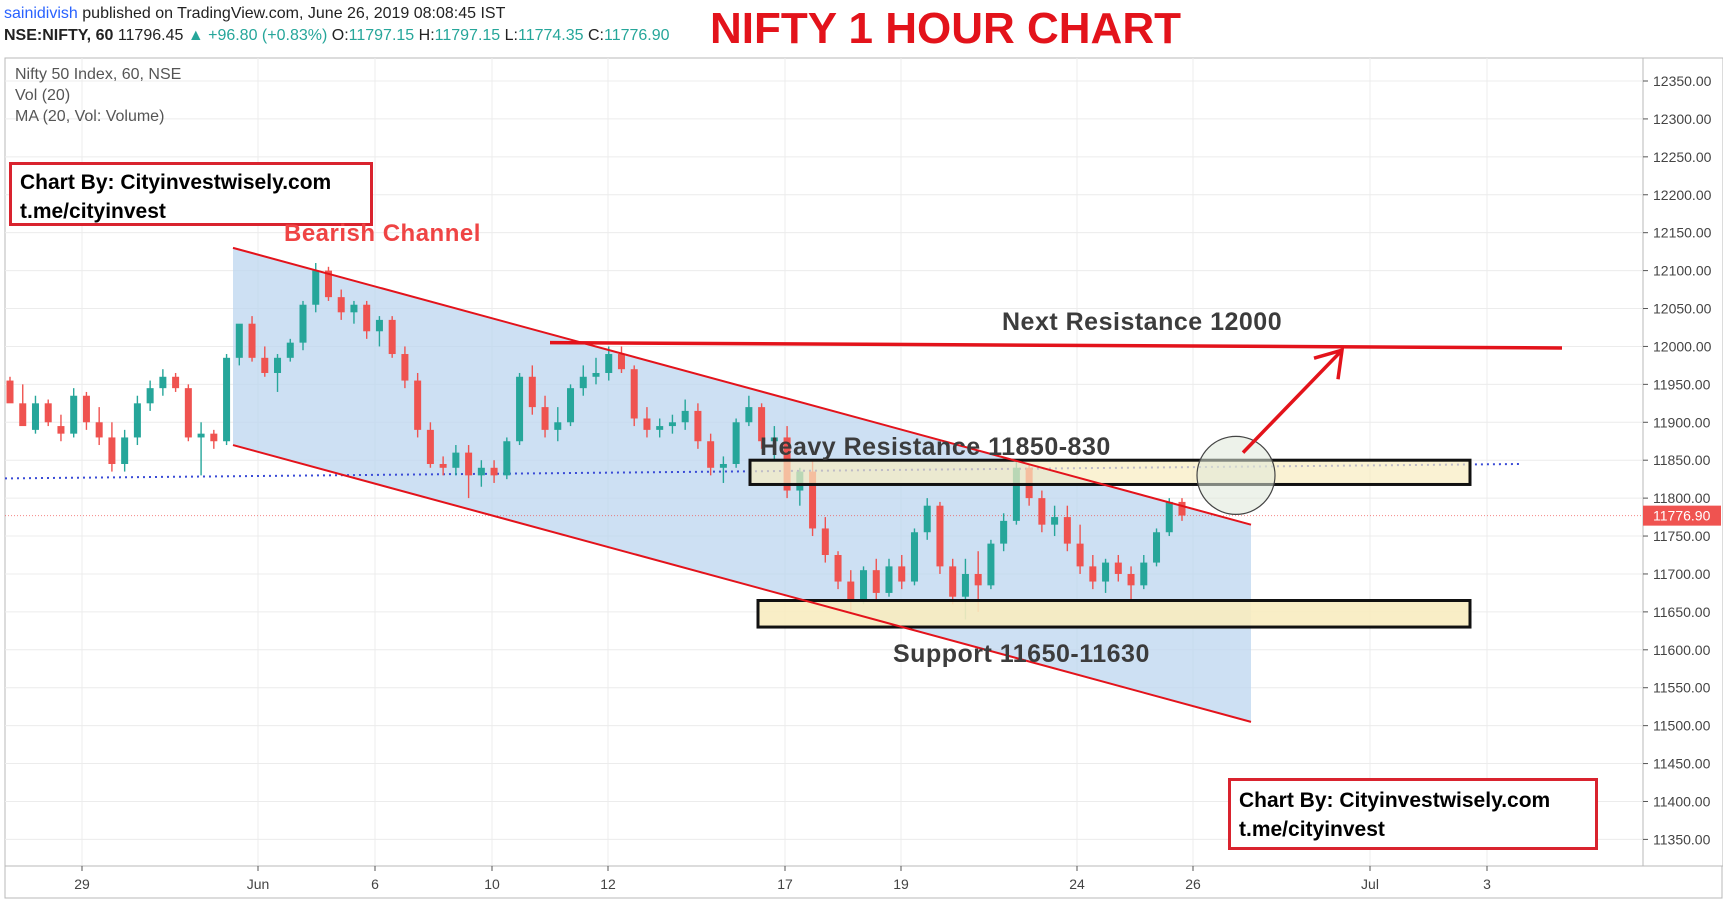 This screenshot has height=903, width=1723. I want to click on high-value: 11797.15, so click(467, 35).